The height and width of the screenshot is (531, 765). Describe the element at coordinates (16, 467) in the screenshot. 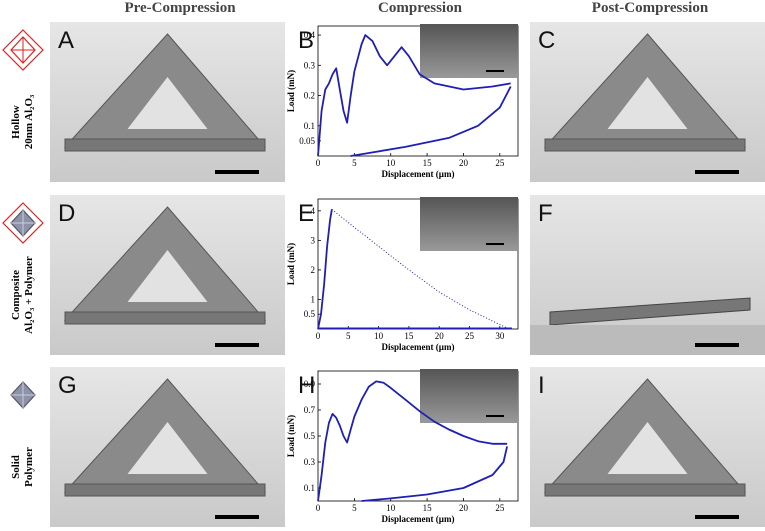

I see `row-label: Solid` at that location.